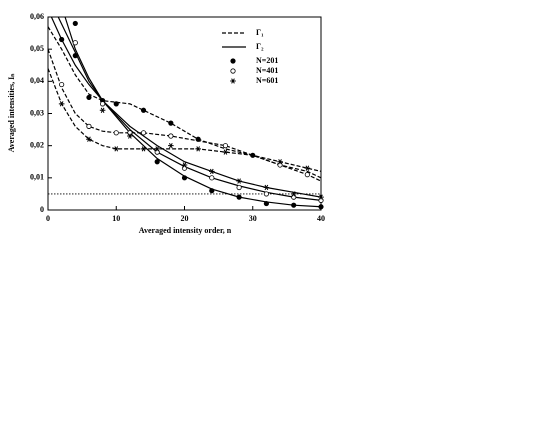 This screenshot has width=550, height=425. What do you see at coordinates (321, 218) in the screenshot?
I see `x-tick-label: 40` at bounding box center [321, 218].